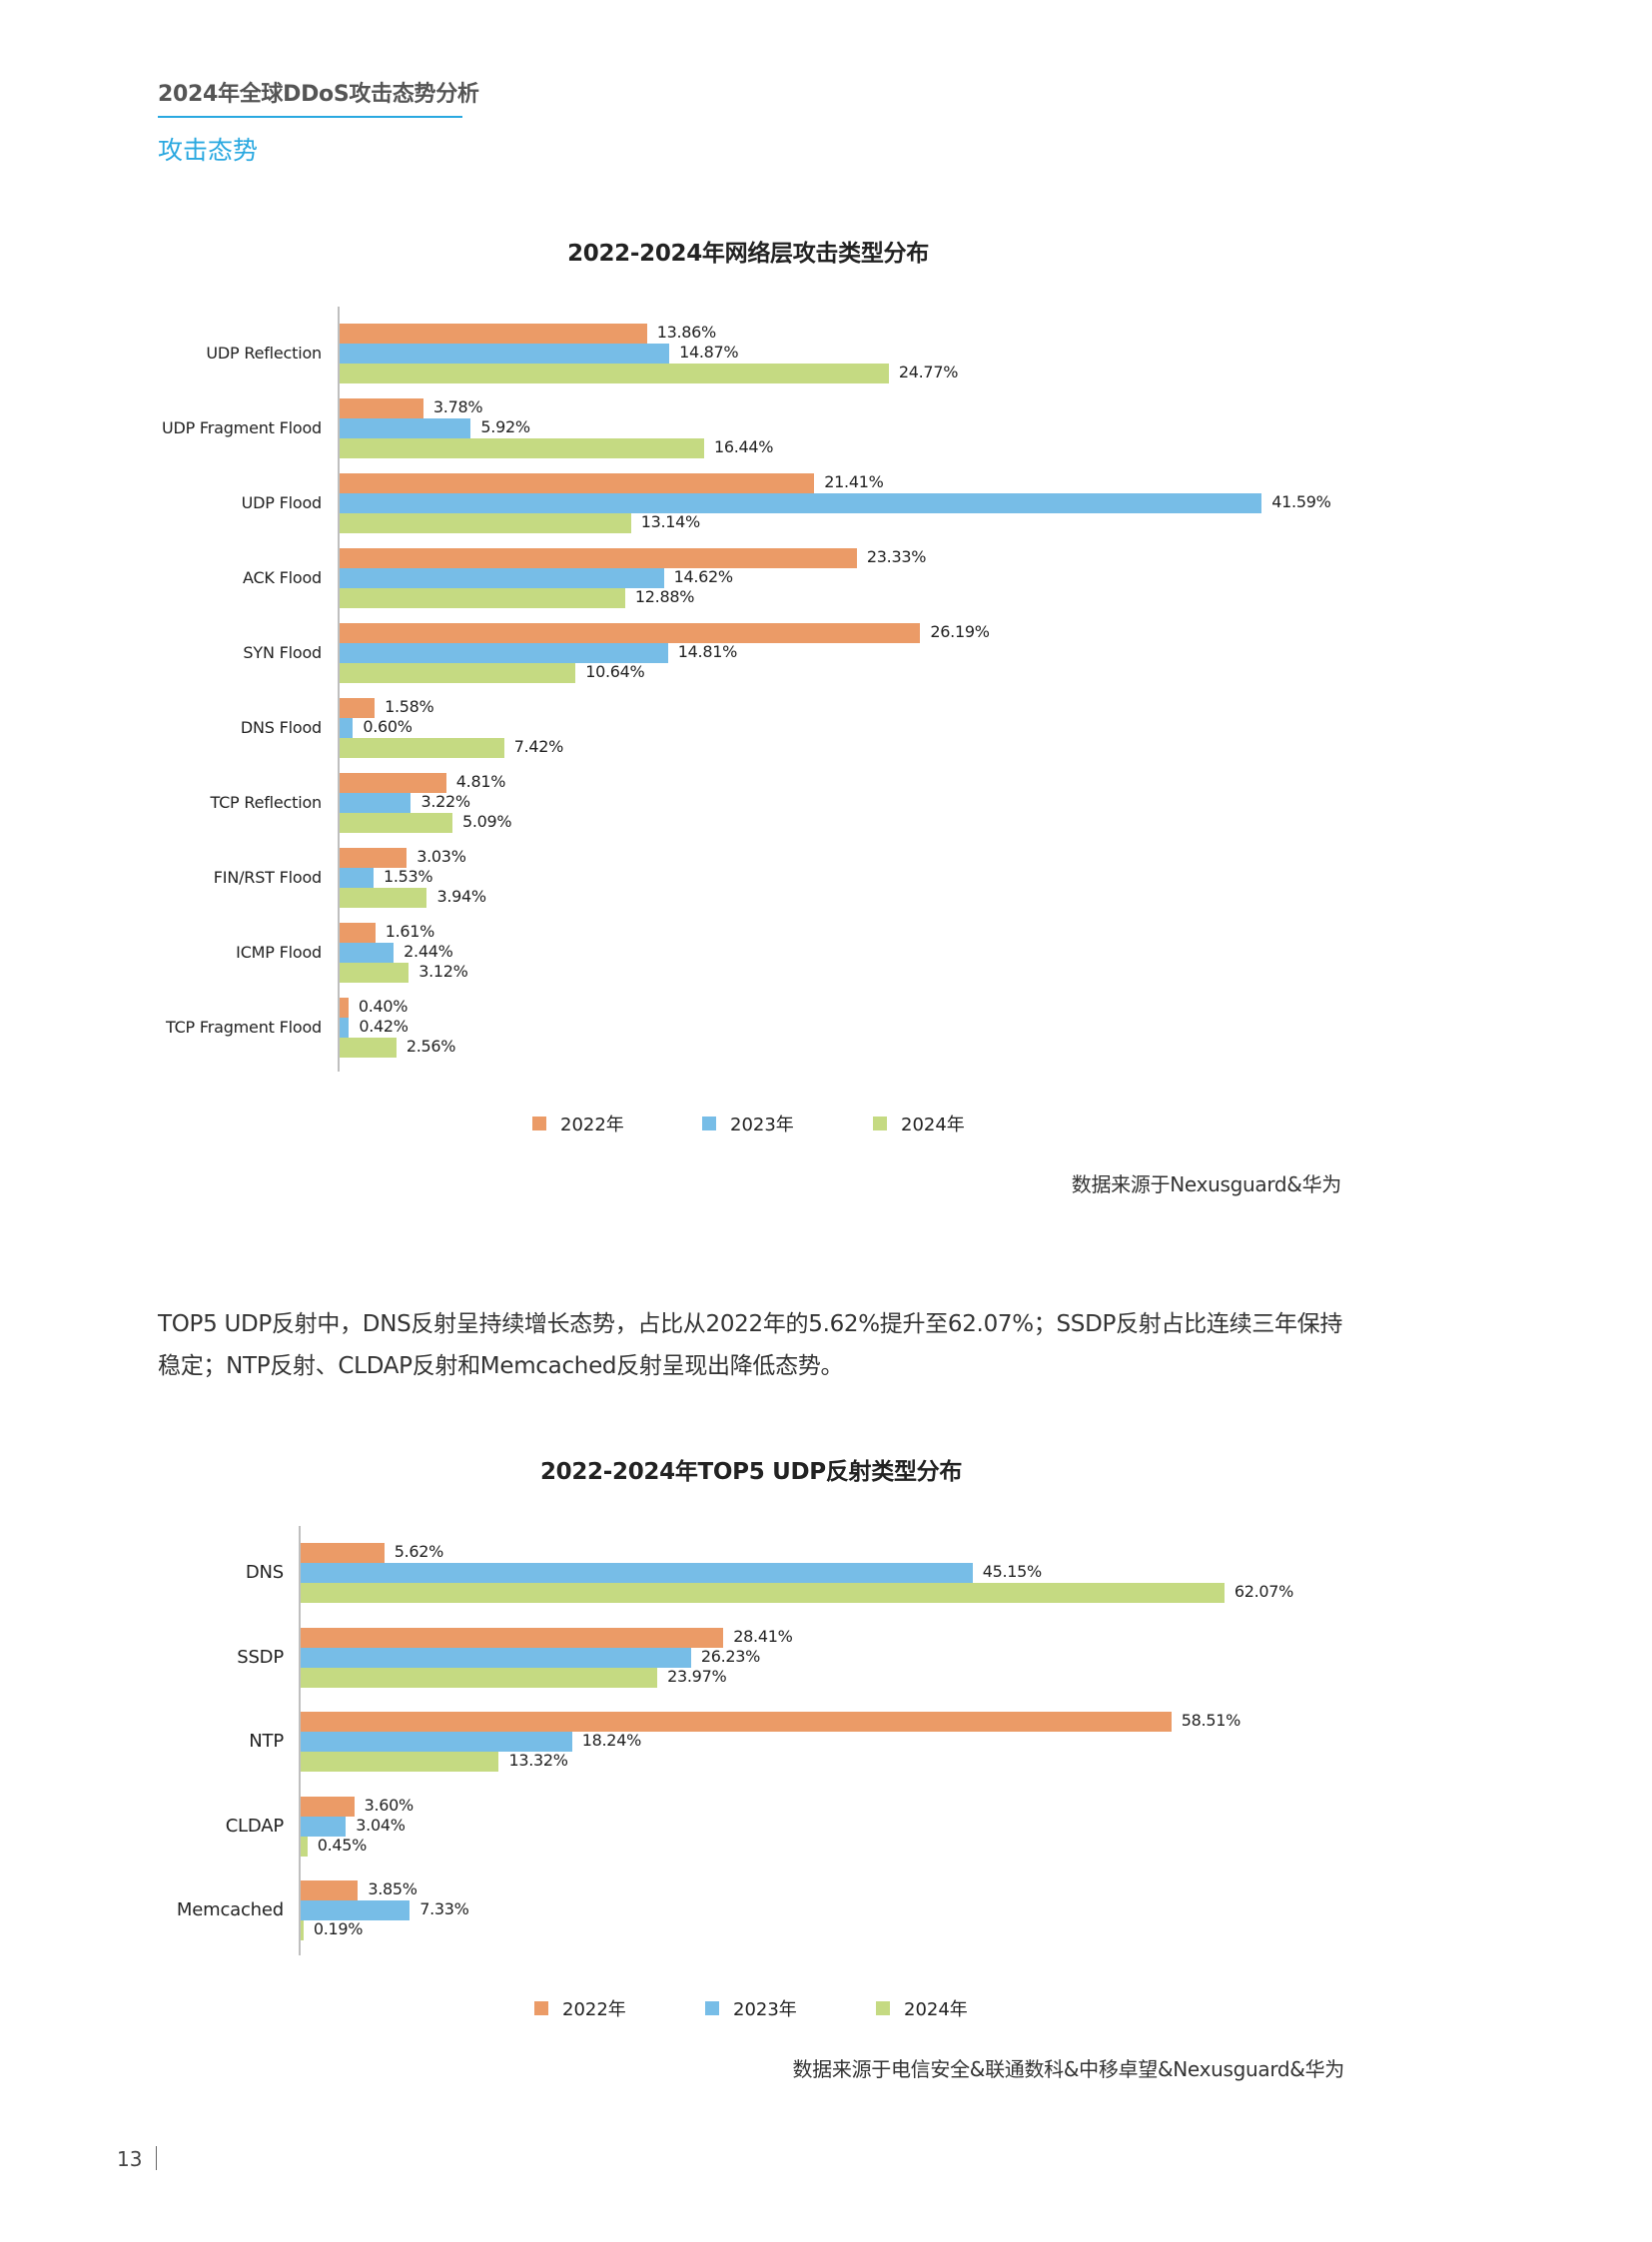 The width and height of the screenshot is (1652, 2242). Describe the element at coordinates (461, 896) in the screenshot. I see `data-label: 3.94%` at that location.